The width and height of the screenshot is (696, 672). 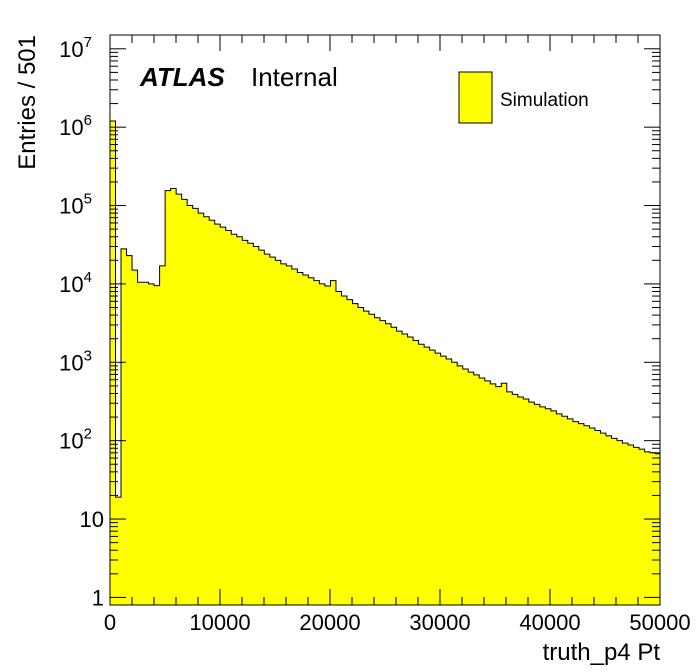 What do you see at coordinates (475, 97) in the screenshot?
I see `legend-swatch` at bounding box center [475, 97].